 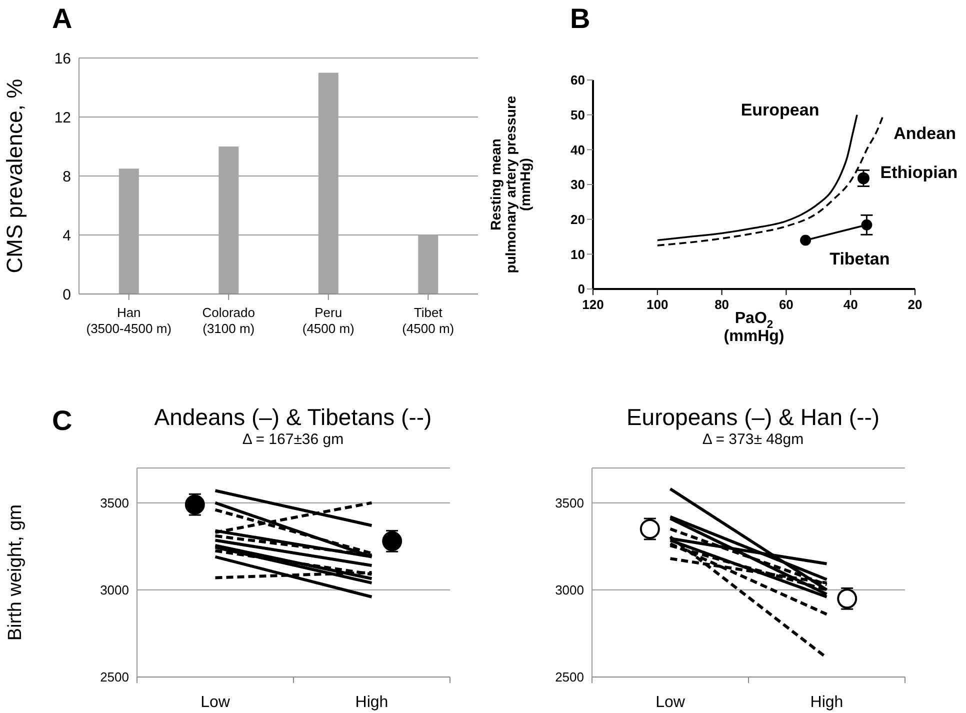 What do you see at coordinates (786, 304) in the screenshot?
I see `x-tick-label: 60` at bounding box center [786, 304].